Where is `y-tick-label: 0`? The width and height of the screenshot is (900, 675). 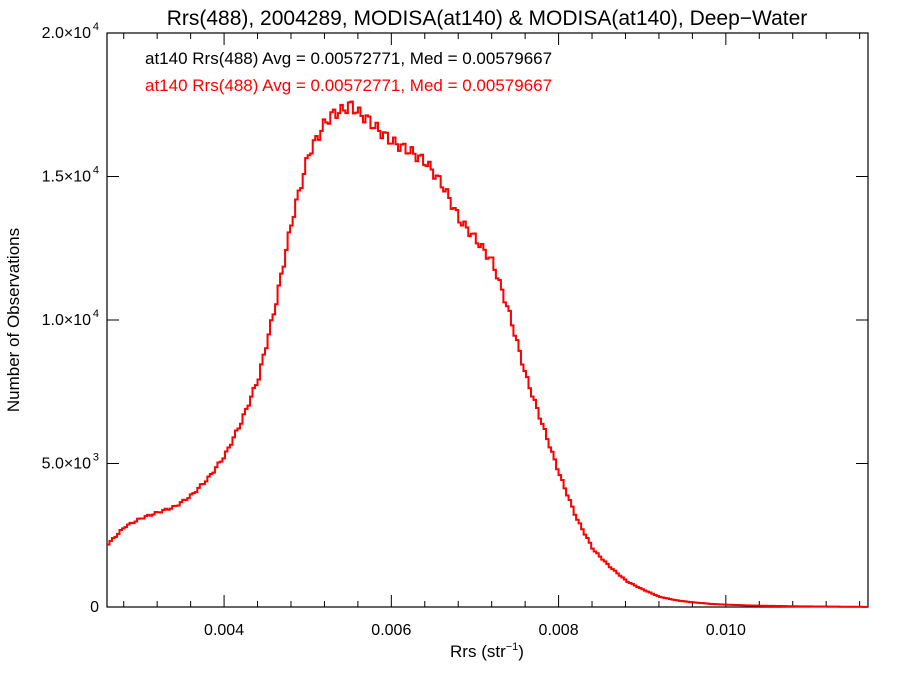 y-tick-label: 0 is located at coordinates (94, 607).